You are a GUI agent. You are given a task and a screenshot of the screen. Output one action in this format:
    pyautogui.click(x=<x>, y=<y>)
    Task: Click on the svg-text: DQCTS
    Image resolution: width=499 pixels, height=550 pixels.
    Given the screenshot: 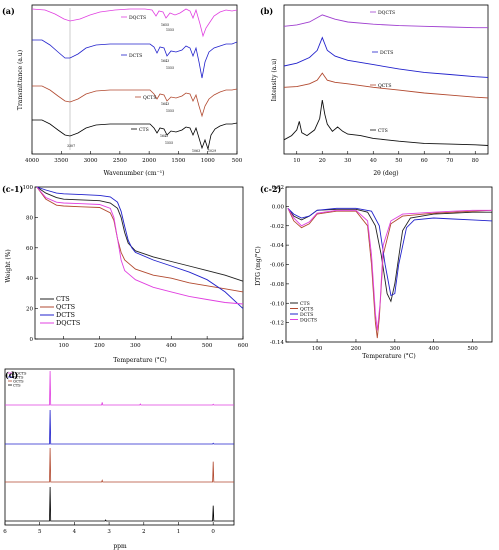 What is the action you would take?
    pyautogui.click(x=137, y=18)
    